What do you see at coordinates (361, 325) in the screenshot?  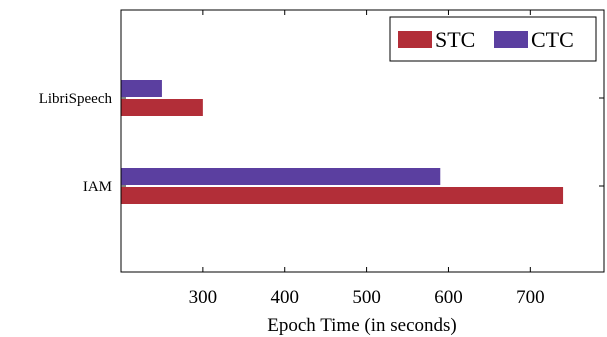 I see `x-axis-label: Epoch Time (in seconds)` at bounding box center [361, 325].